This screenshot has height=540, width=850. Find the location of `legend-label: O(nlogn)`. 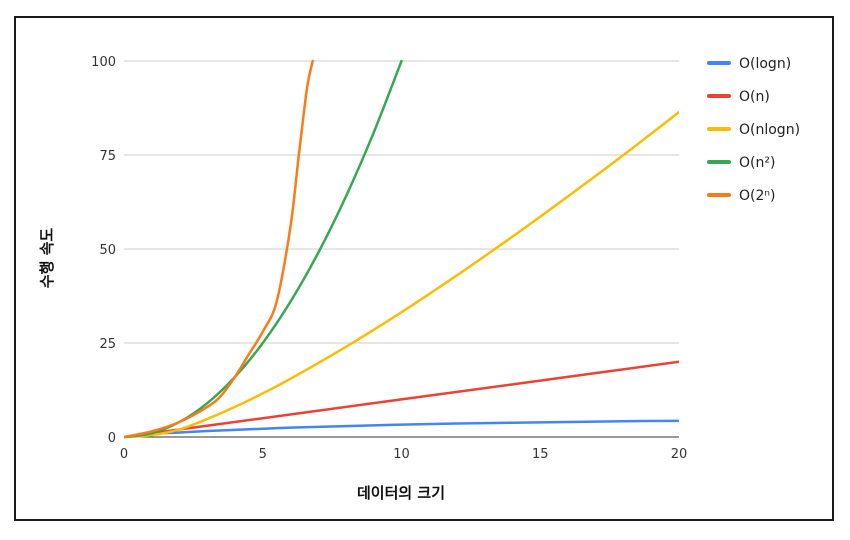

legend-label: O(nlogn) is located at coordinates (769, 130).